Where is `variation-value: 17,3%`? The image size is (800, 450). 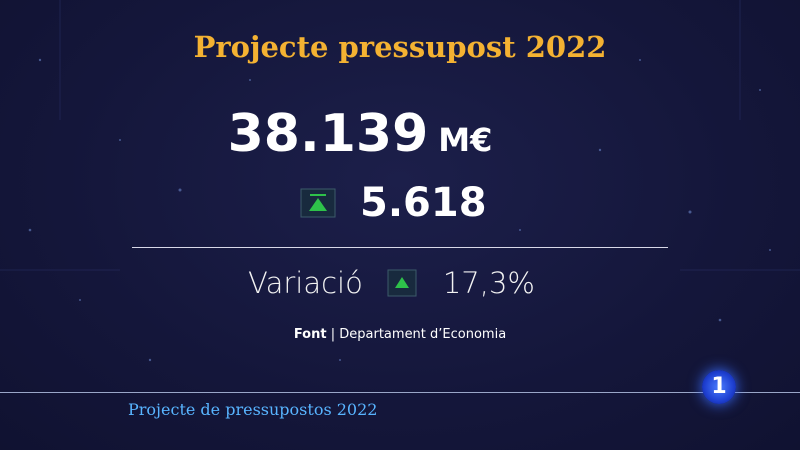 variation-value: 17,3% is located at coordinates (488, 283).